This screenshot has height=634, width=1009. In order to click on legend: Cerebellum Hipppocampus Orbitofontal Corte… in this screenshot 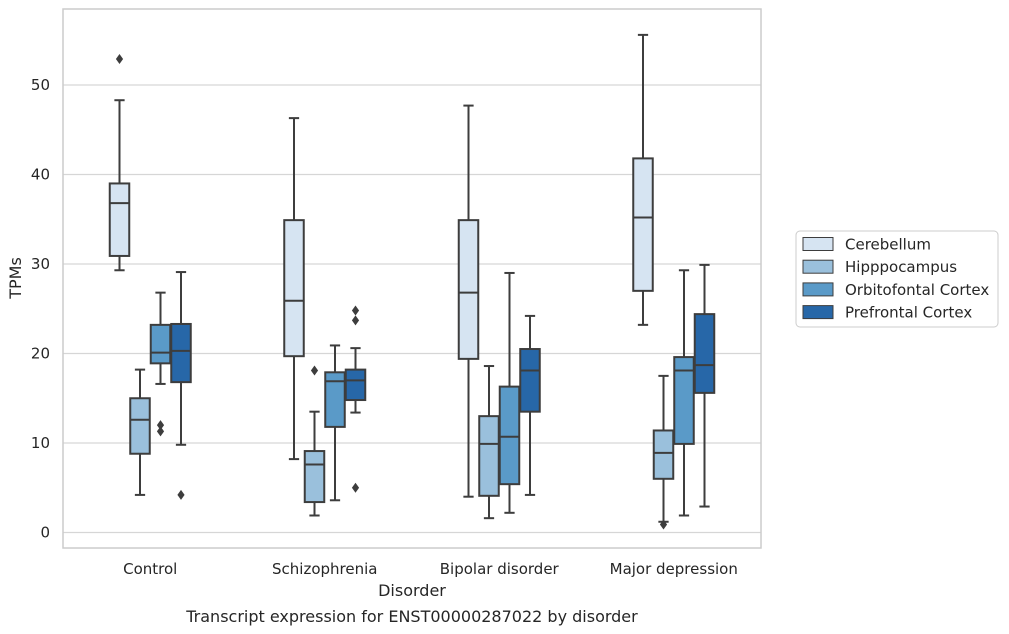, I will do `click(897, 279)`.